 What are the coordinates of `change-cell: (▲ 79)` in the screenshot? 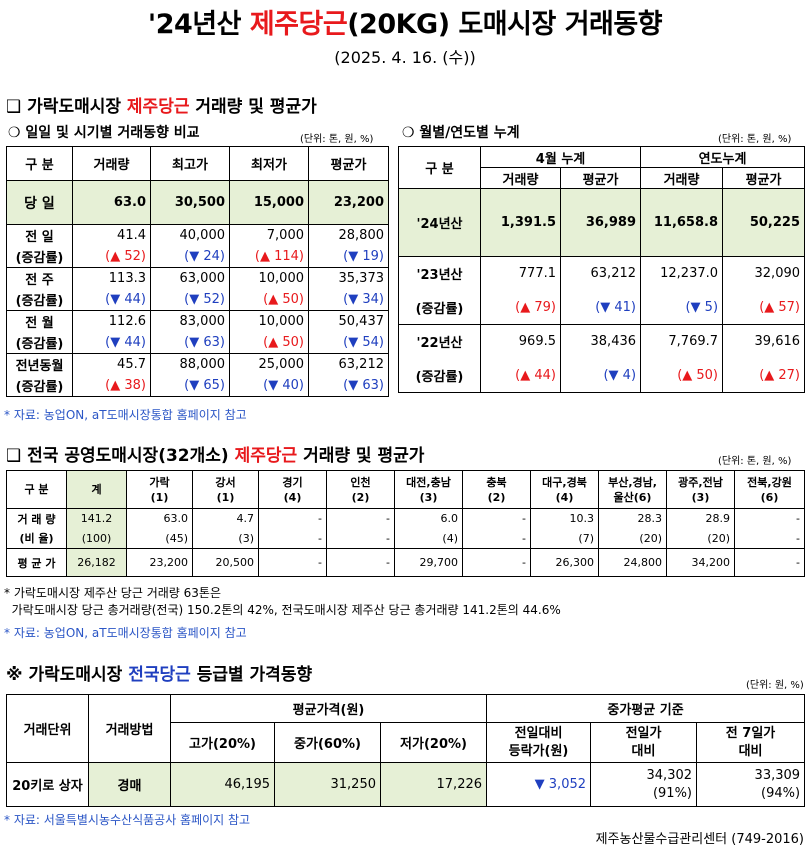 It's located at (520, 307).